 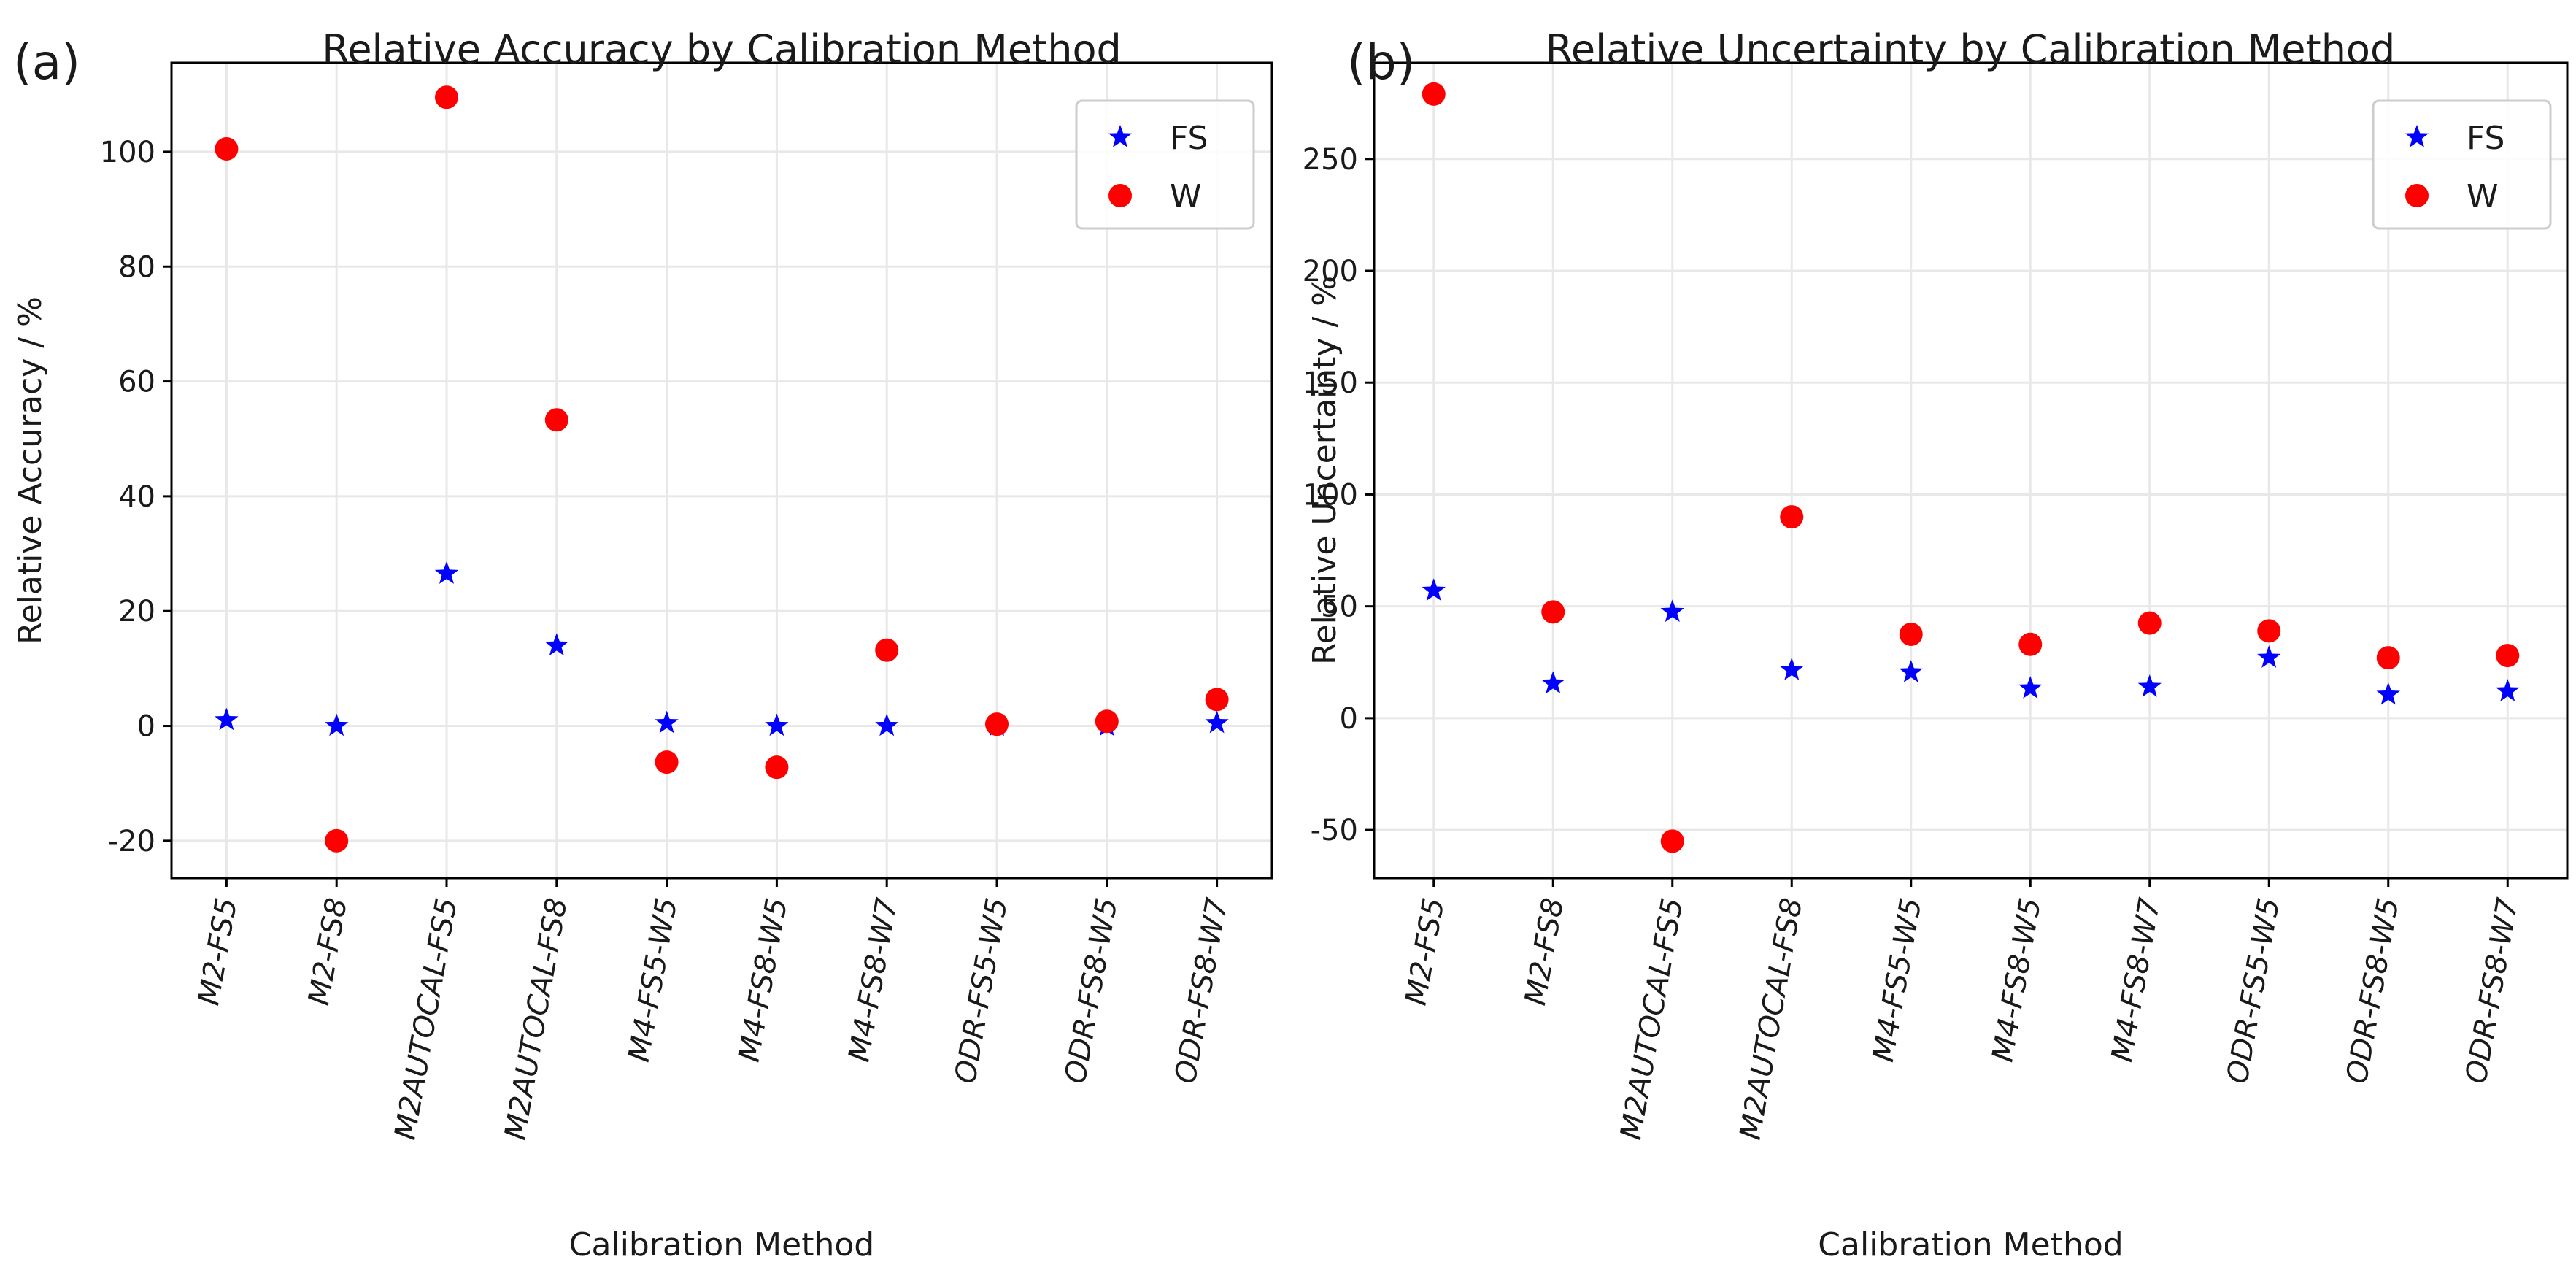 I want to click on y-axis-label: Relative Accuracy / %, so click(x=30, y=470).